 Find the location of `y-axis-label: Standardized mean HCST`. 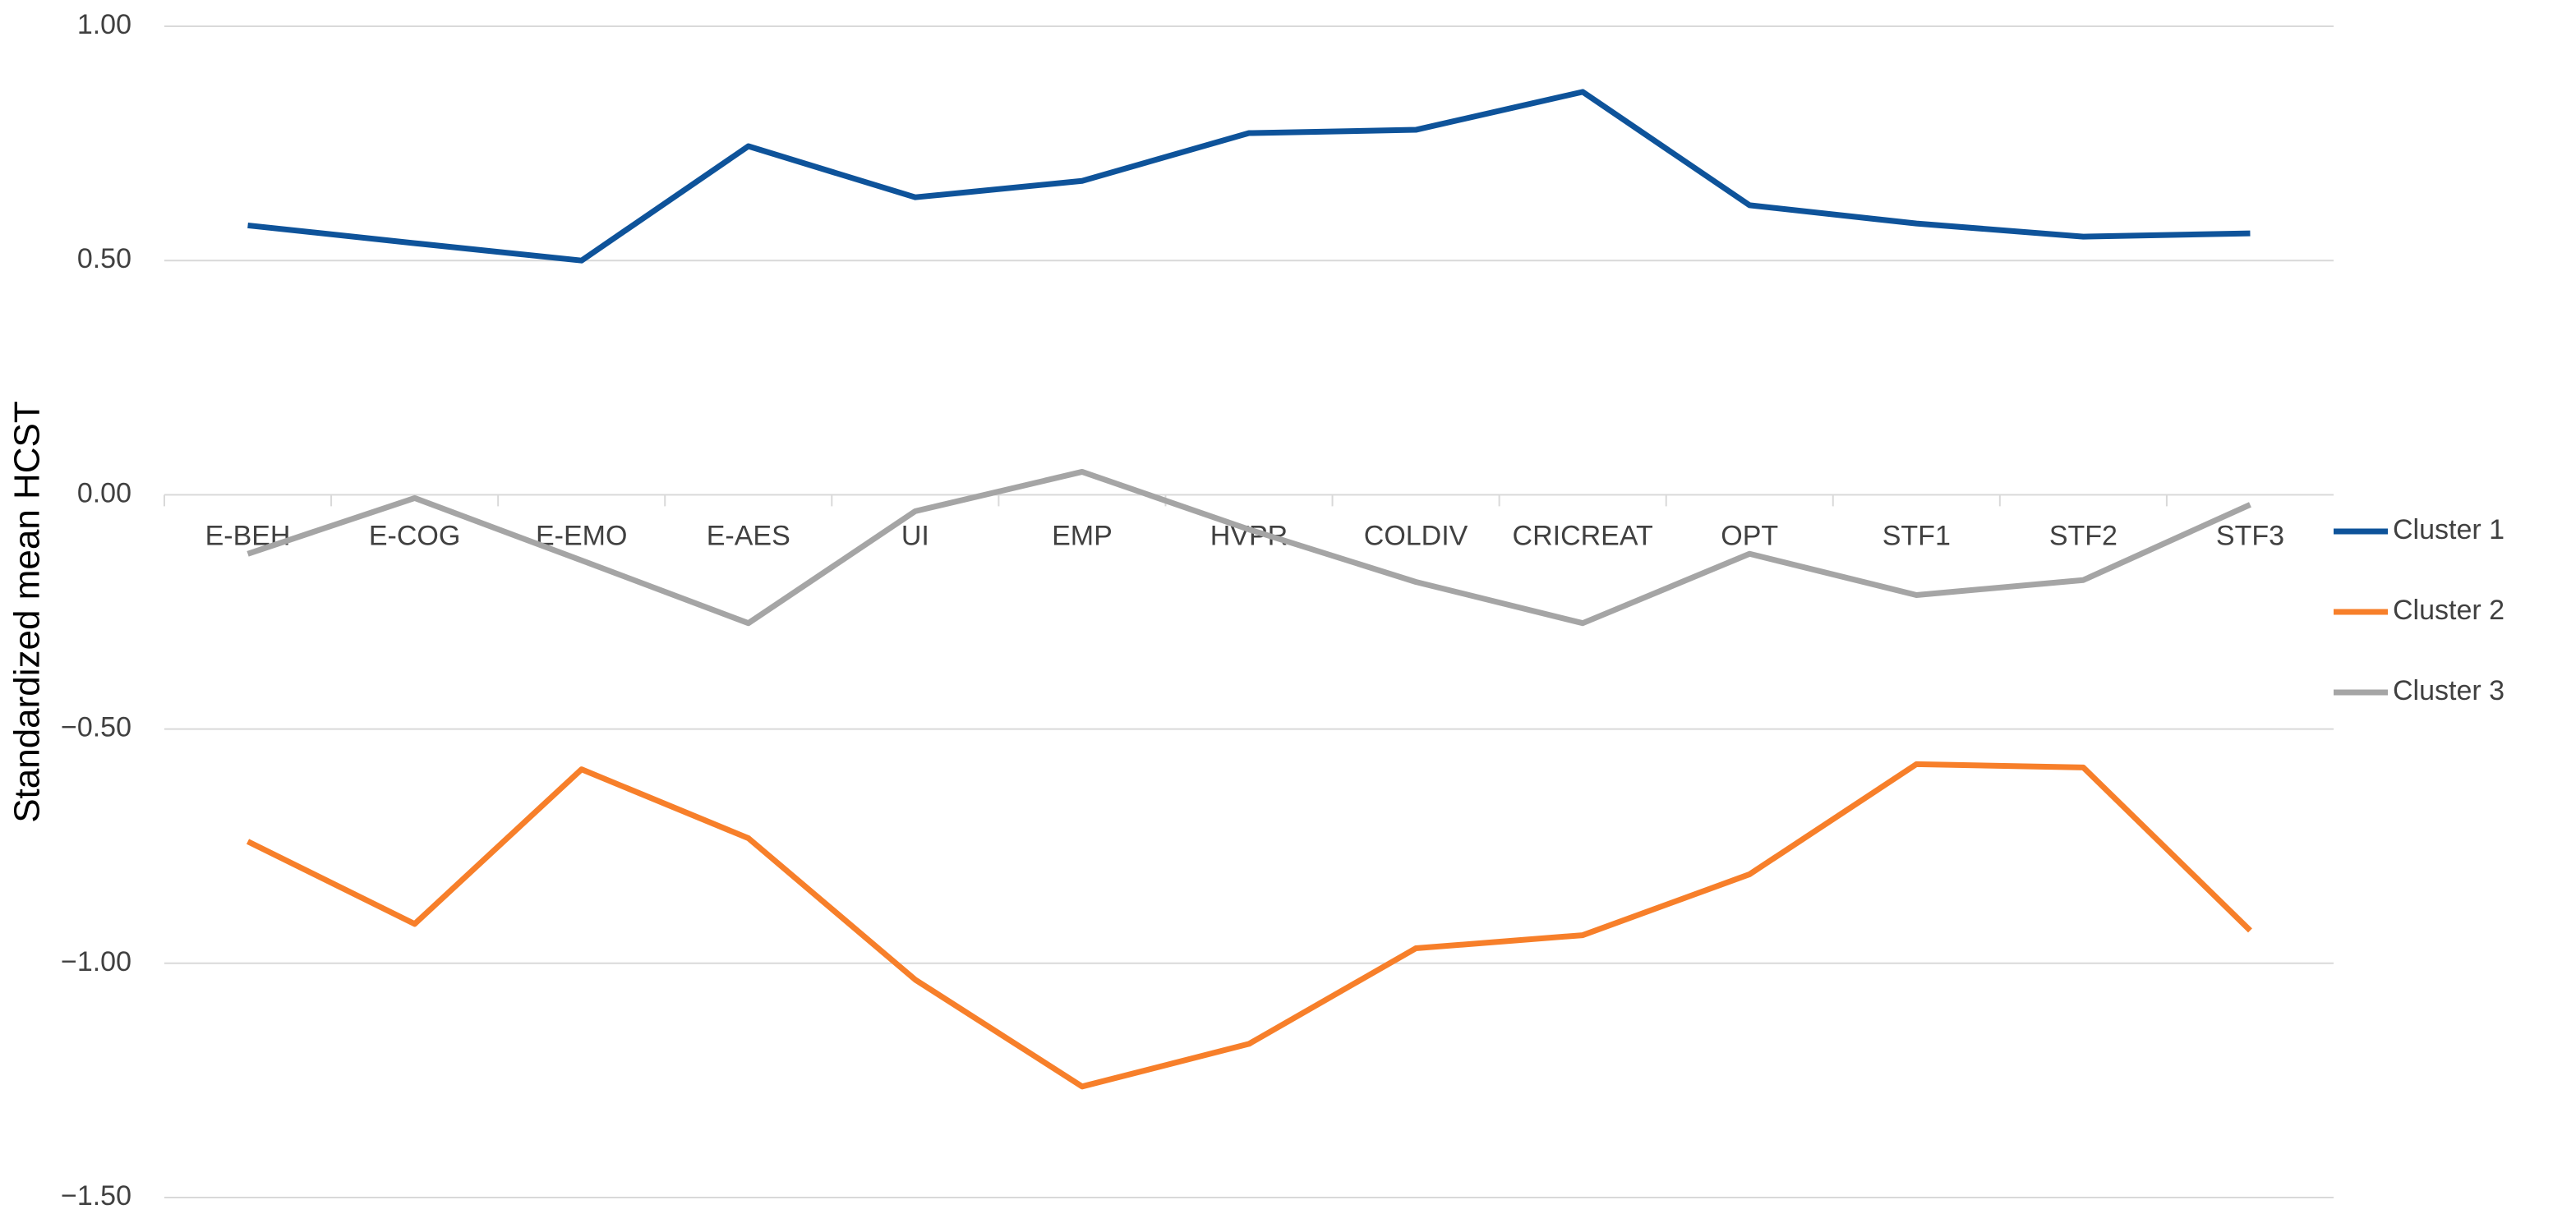

y-axis-label: Standardized mean HCST is located at coordinates (27, 612).